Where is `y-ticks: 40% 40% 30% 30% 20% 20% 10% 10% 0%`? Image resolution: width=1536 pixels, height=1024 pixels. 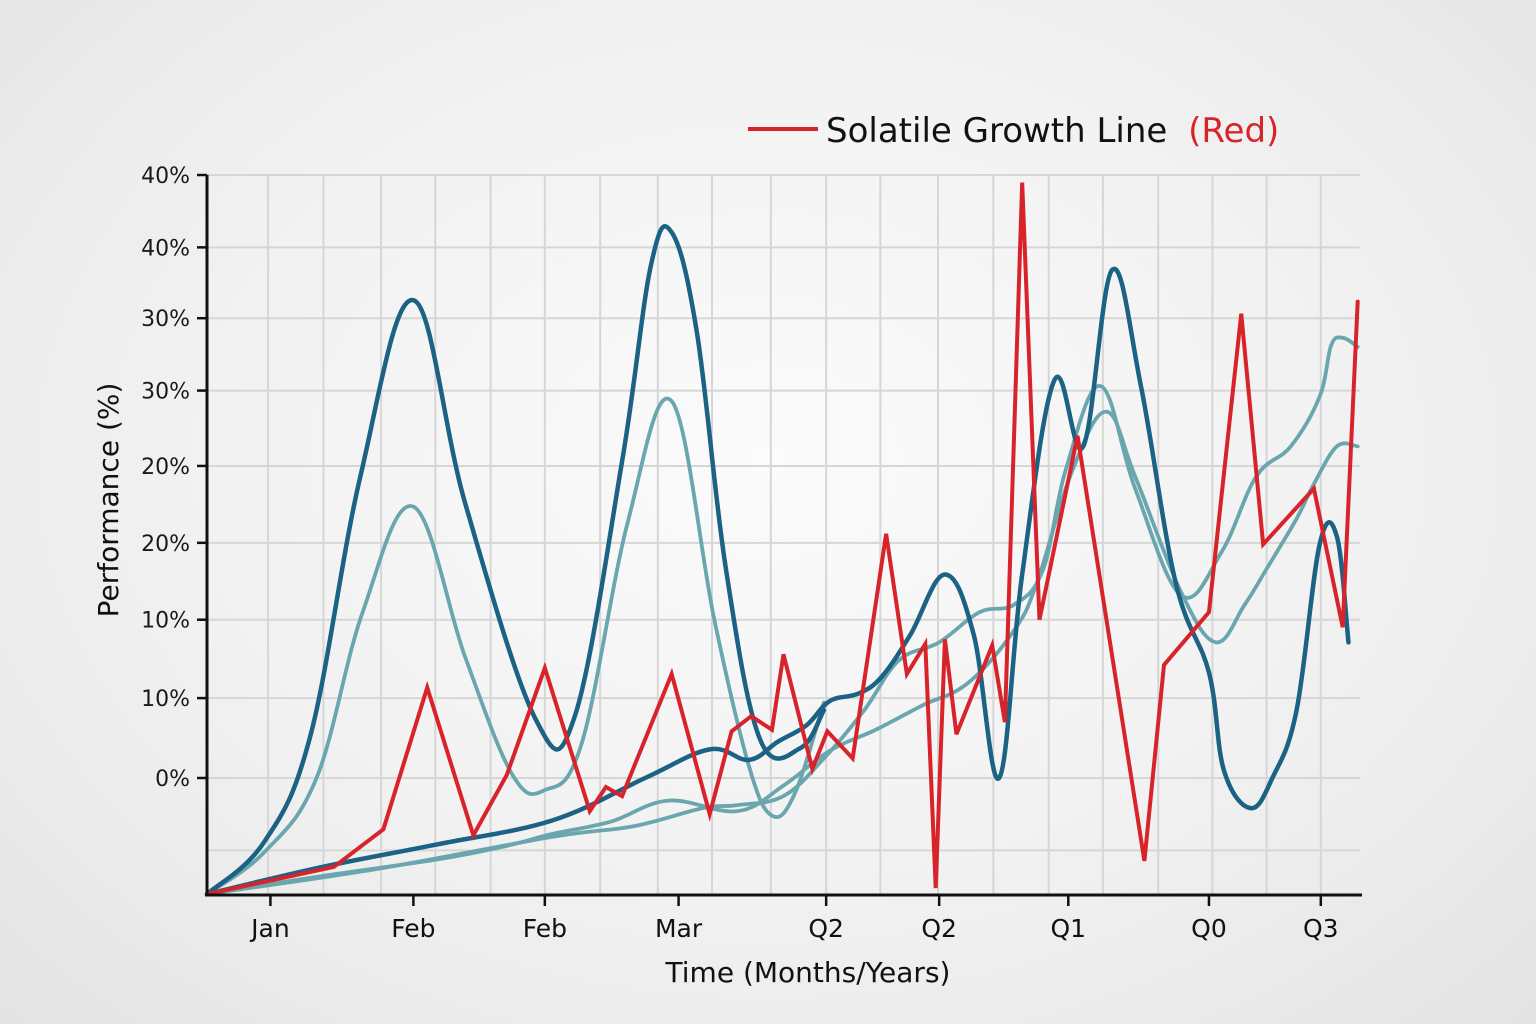 y-ticks: 40% 40% 30% 30% 20% 20% 10% 10% 0% is located at coordinates (174, 478).